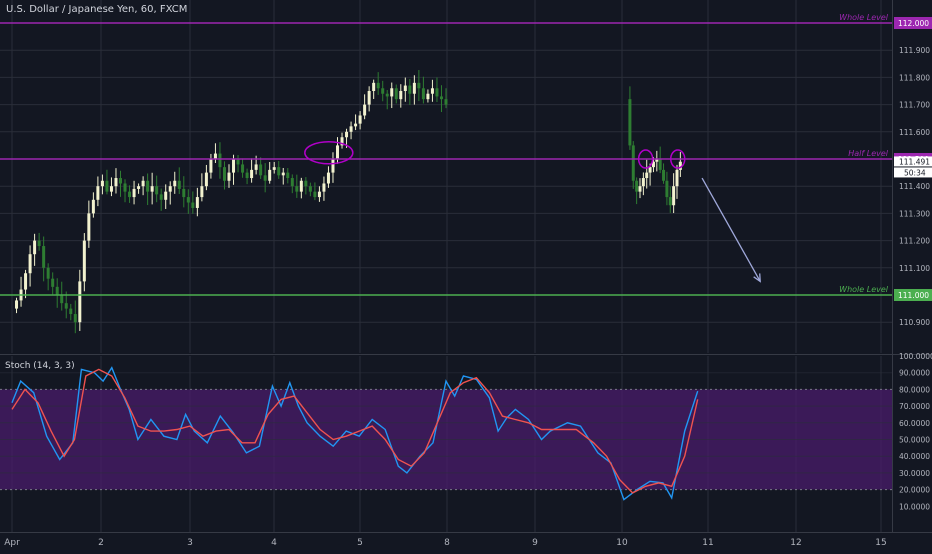 The height and width of the screenshot is (554, 932). What do you see at coordinates (913, 172) in the screenshot?
I see `countdown-tag` at bounding box center [913, 172].